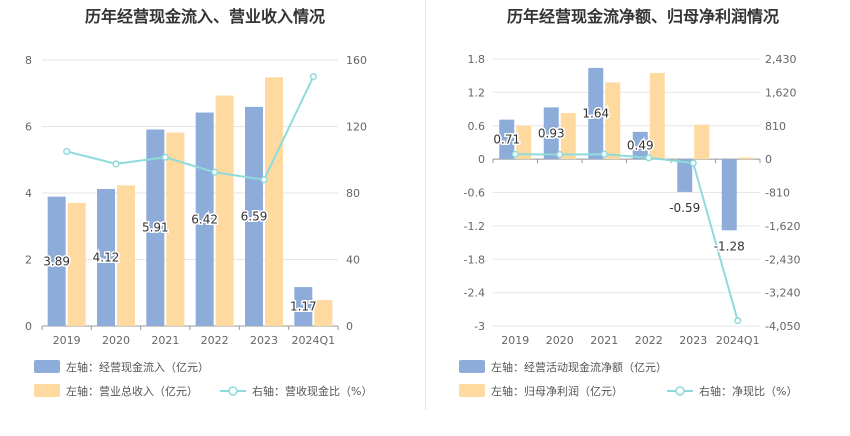 The width and height of the screenshot is (850, 436). Describe the element at coordinates (474, 193) in the screenshot. I see `y-left-tick-label: -0.6` at that location.